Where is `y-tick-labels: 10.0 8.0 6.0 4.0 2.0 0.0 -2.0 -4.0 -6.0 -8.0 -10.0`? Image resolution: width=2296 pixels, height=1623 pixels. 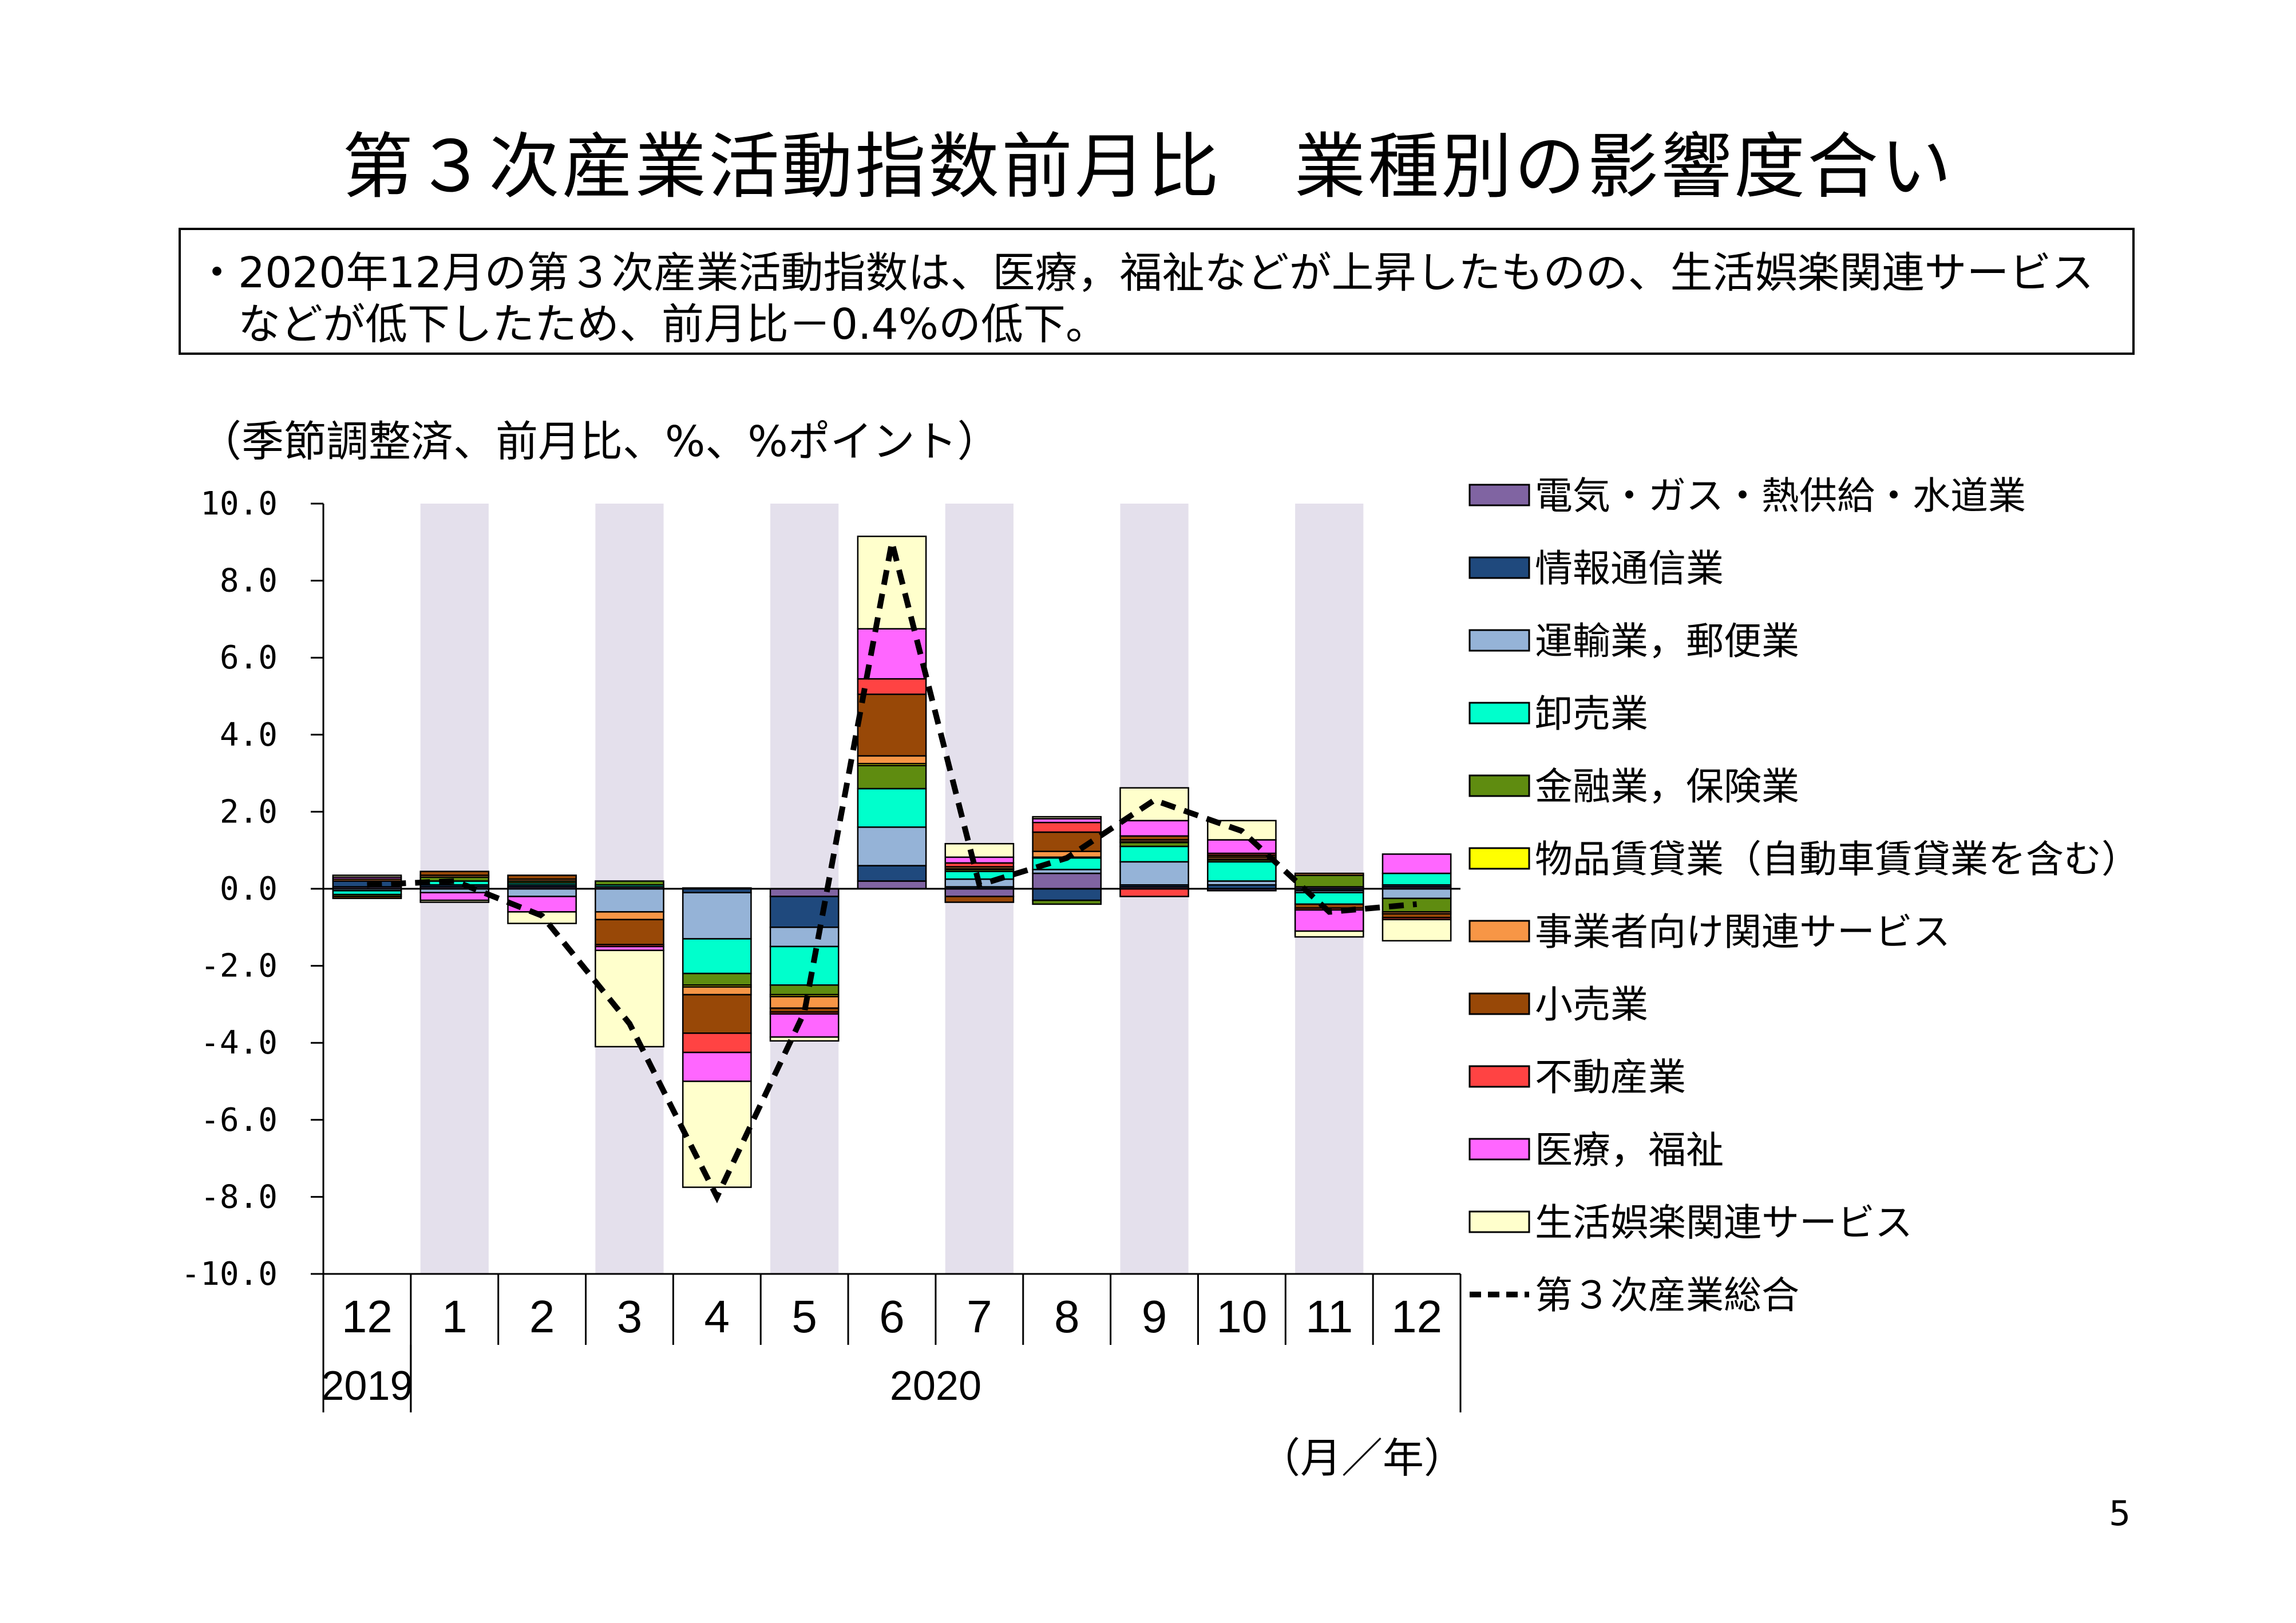 y-tick-labels: 10.0 8.0 6.0 4.0 2.0 0.0 -2.0 -4.0 -6.0 -8.0 -10.0 is located at coordinates (229, 889).